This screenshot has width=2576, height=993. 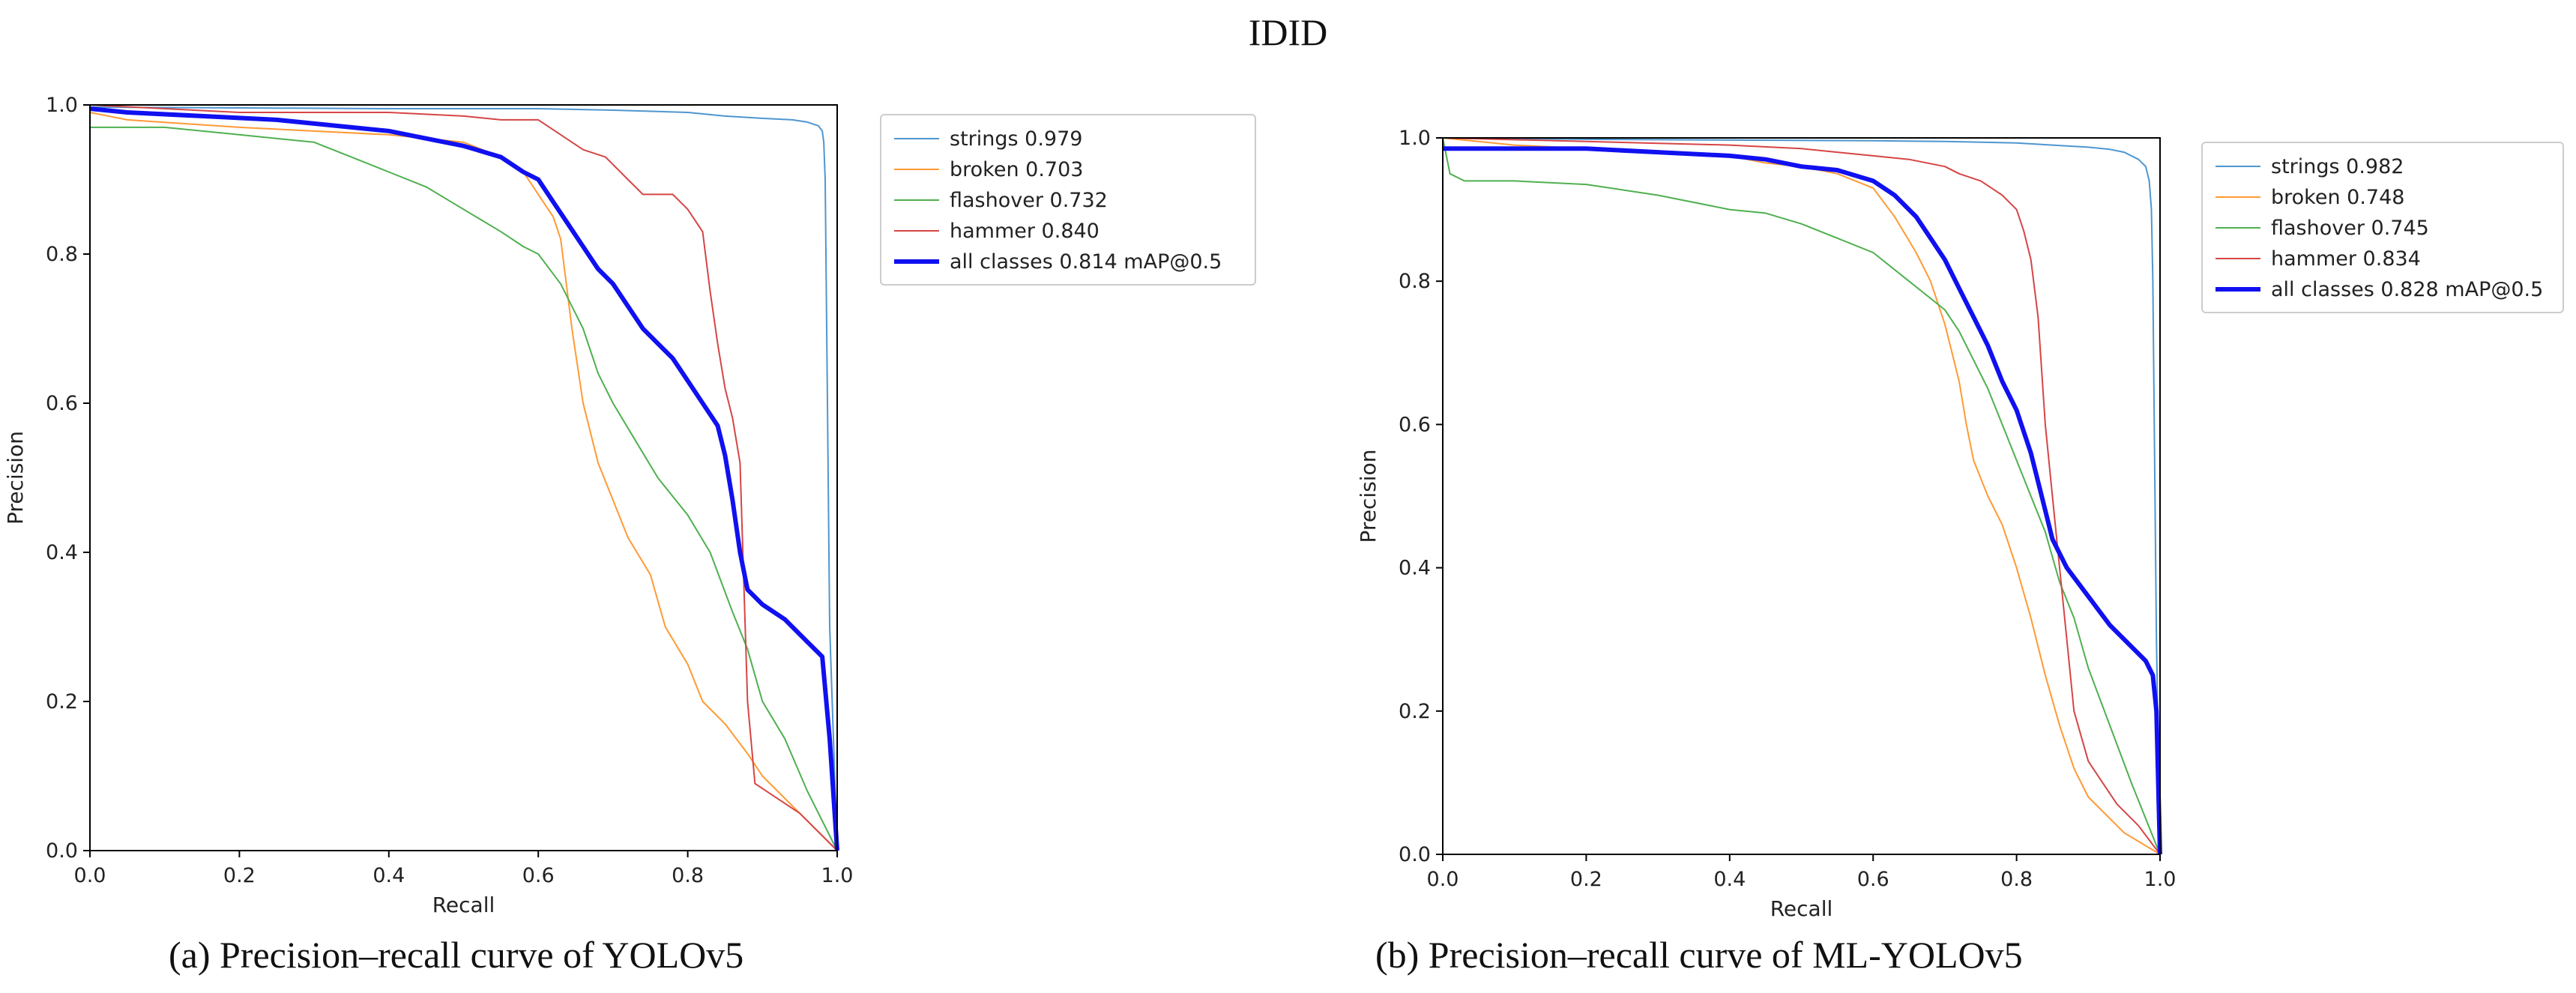 I want to click on legend-entry-flashover: flashover 0.732, so click(x=1029, y=200).